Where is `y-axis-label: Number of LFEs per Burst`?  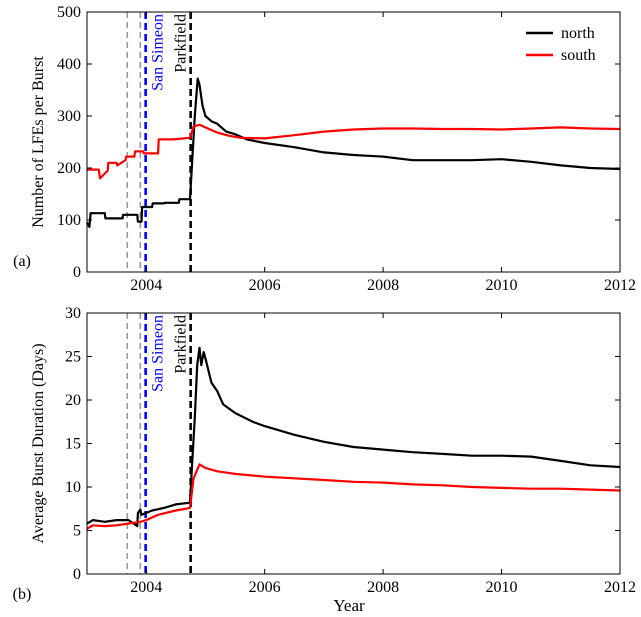 y-axis-label: Number of LFEs per Burst is located at coordinates (38, 142).